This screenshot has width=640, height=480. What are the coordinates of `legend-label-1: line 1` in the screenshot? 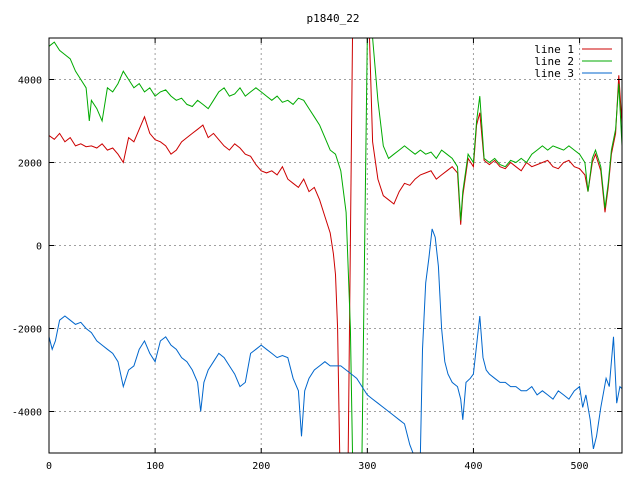 It's located at (554, 49).